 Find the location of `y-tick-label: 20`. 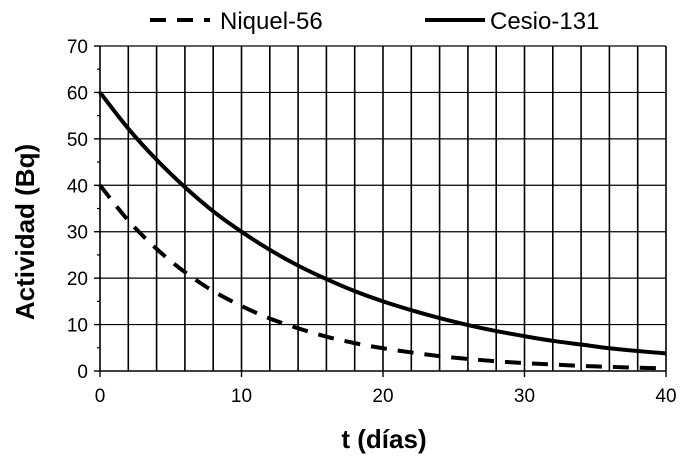

y-tick-label: 20 is located at coordinates (77, 279).